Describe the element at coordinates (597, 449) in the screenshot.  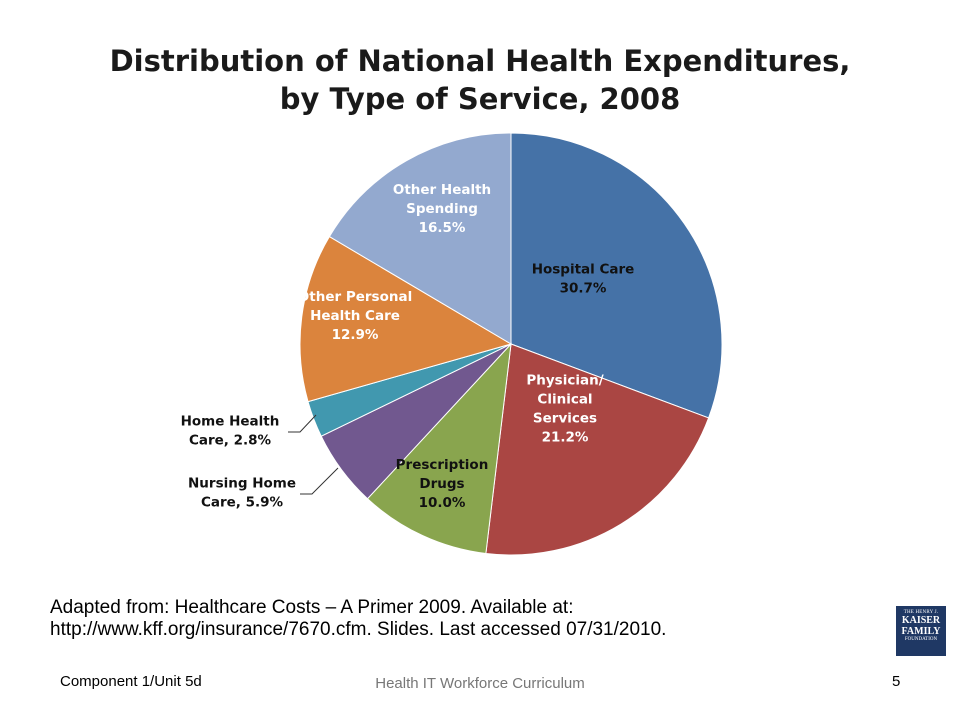
I see `pie-slice-physician-clinical-services` at that location.